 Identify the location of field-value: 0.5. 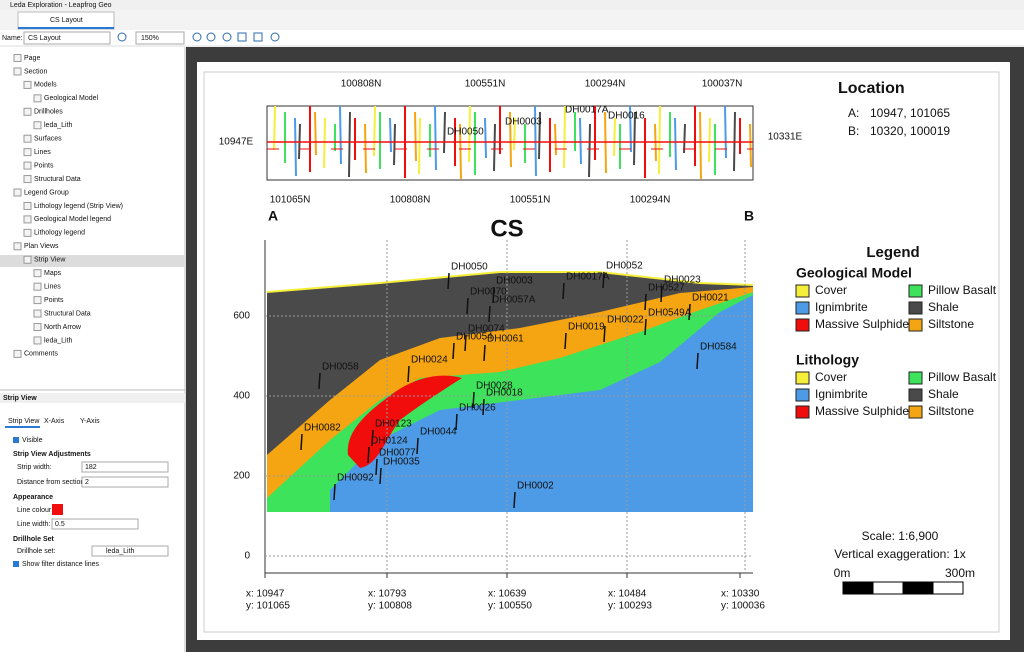
(60, 524).